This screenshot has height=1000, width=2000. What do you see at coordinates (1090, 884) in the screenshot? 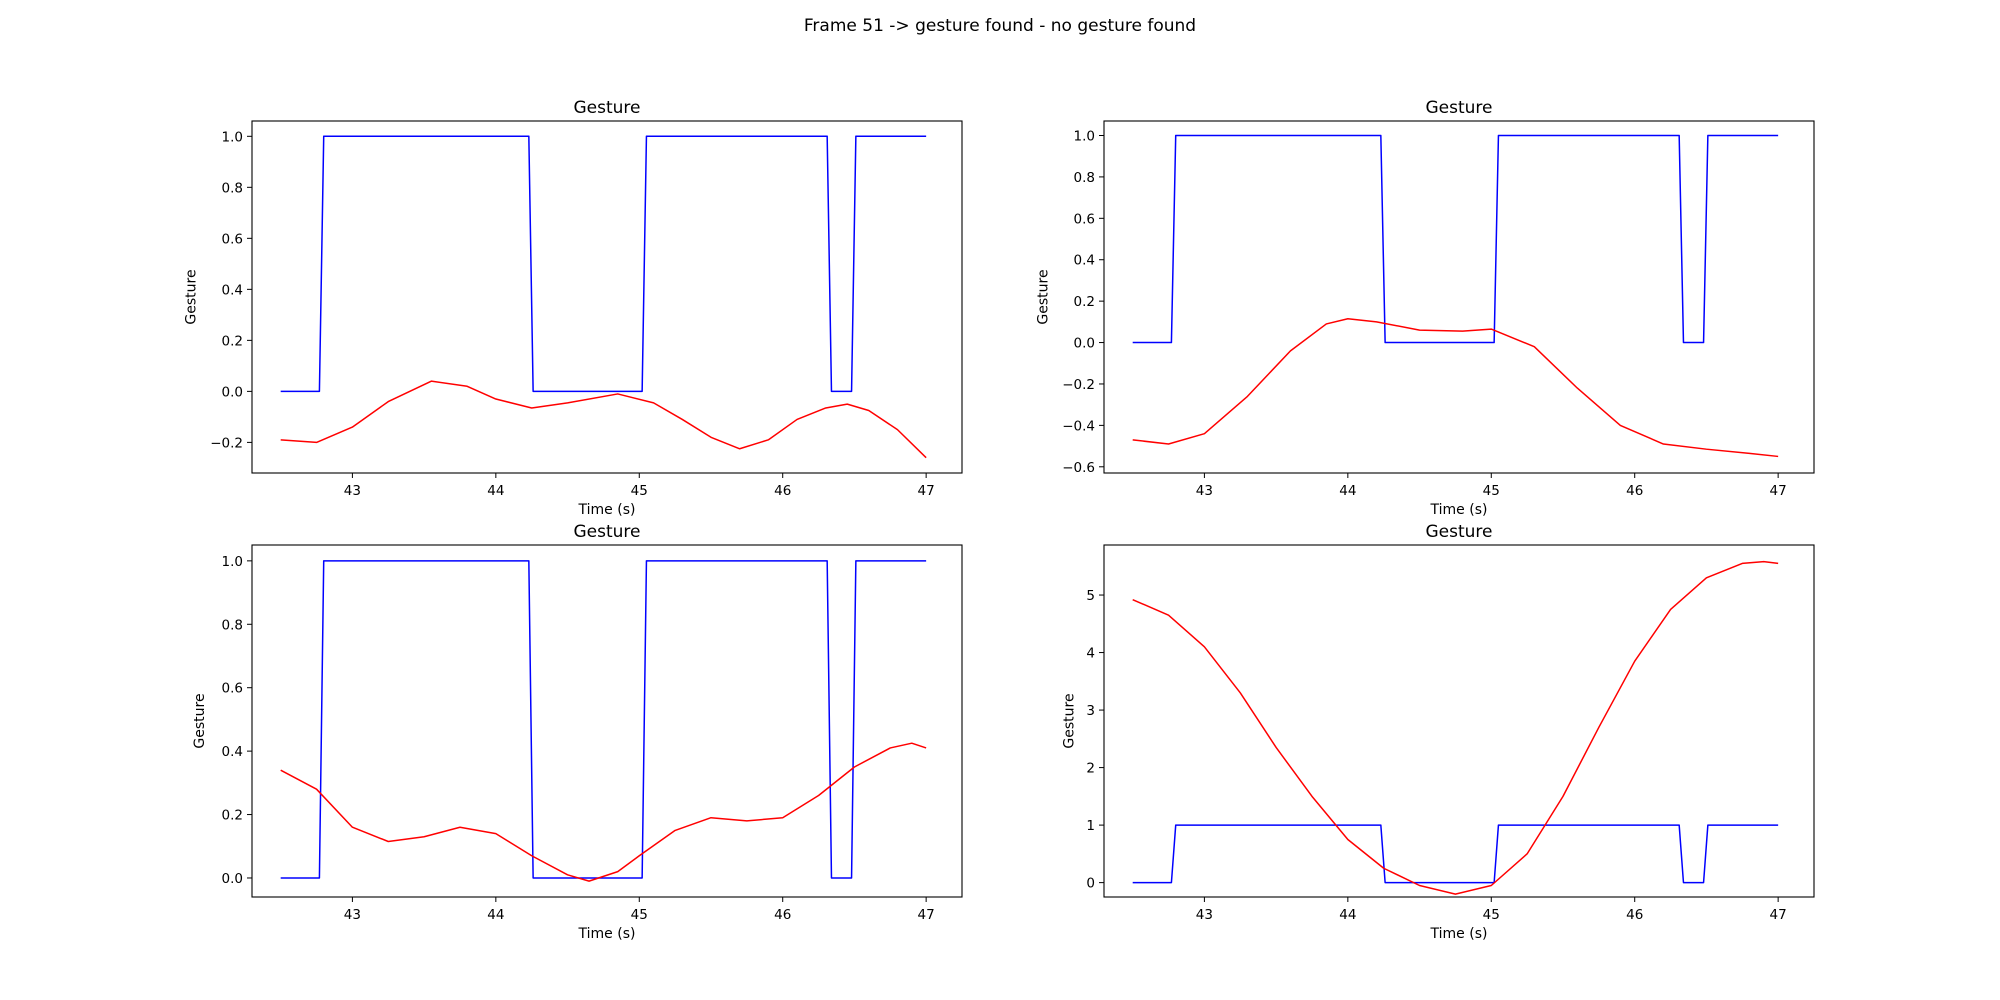
I see `y-tick-label: 0` at bounding box center [1090, 884].